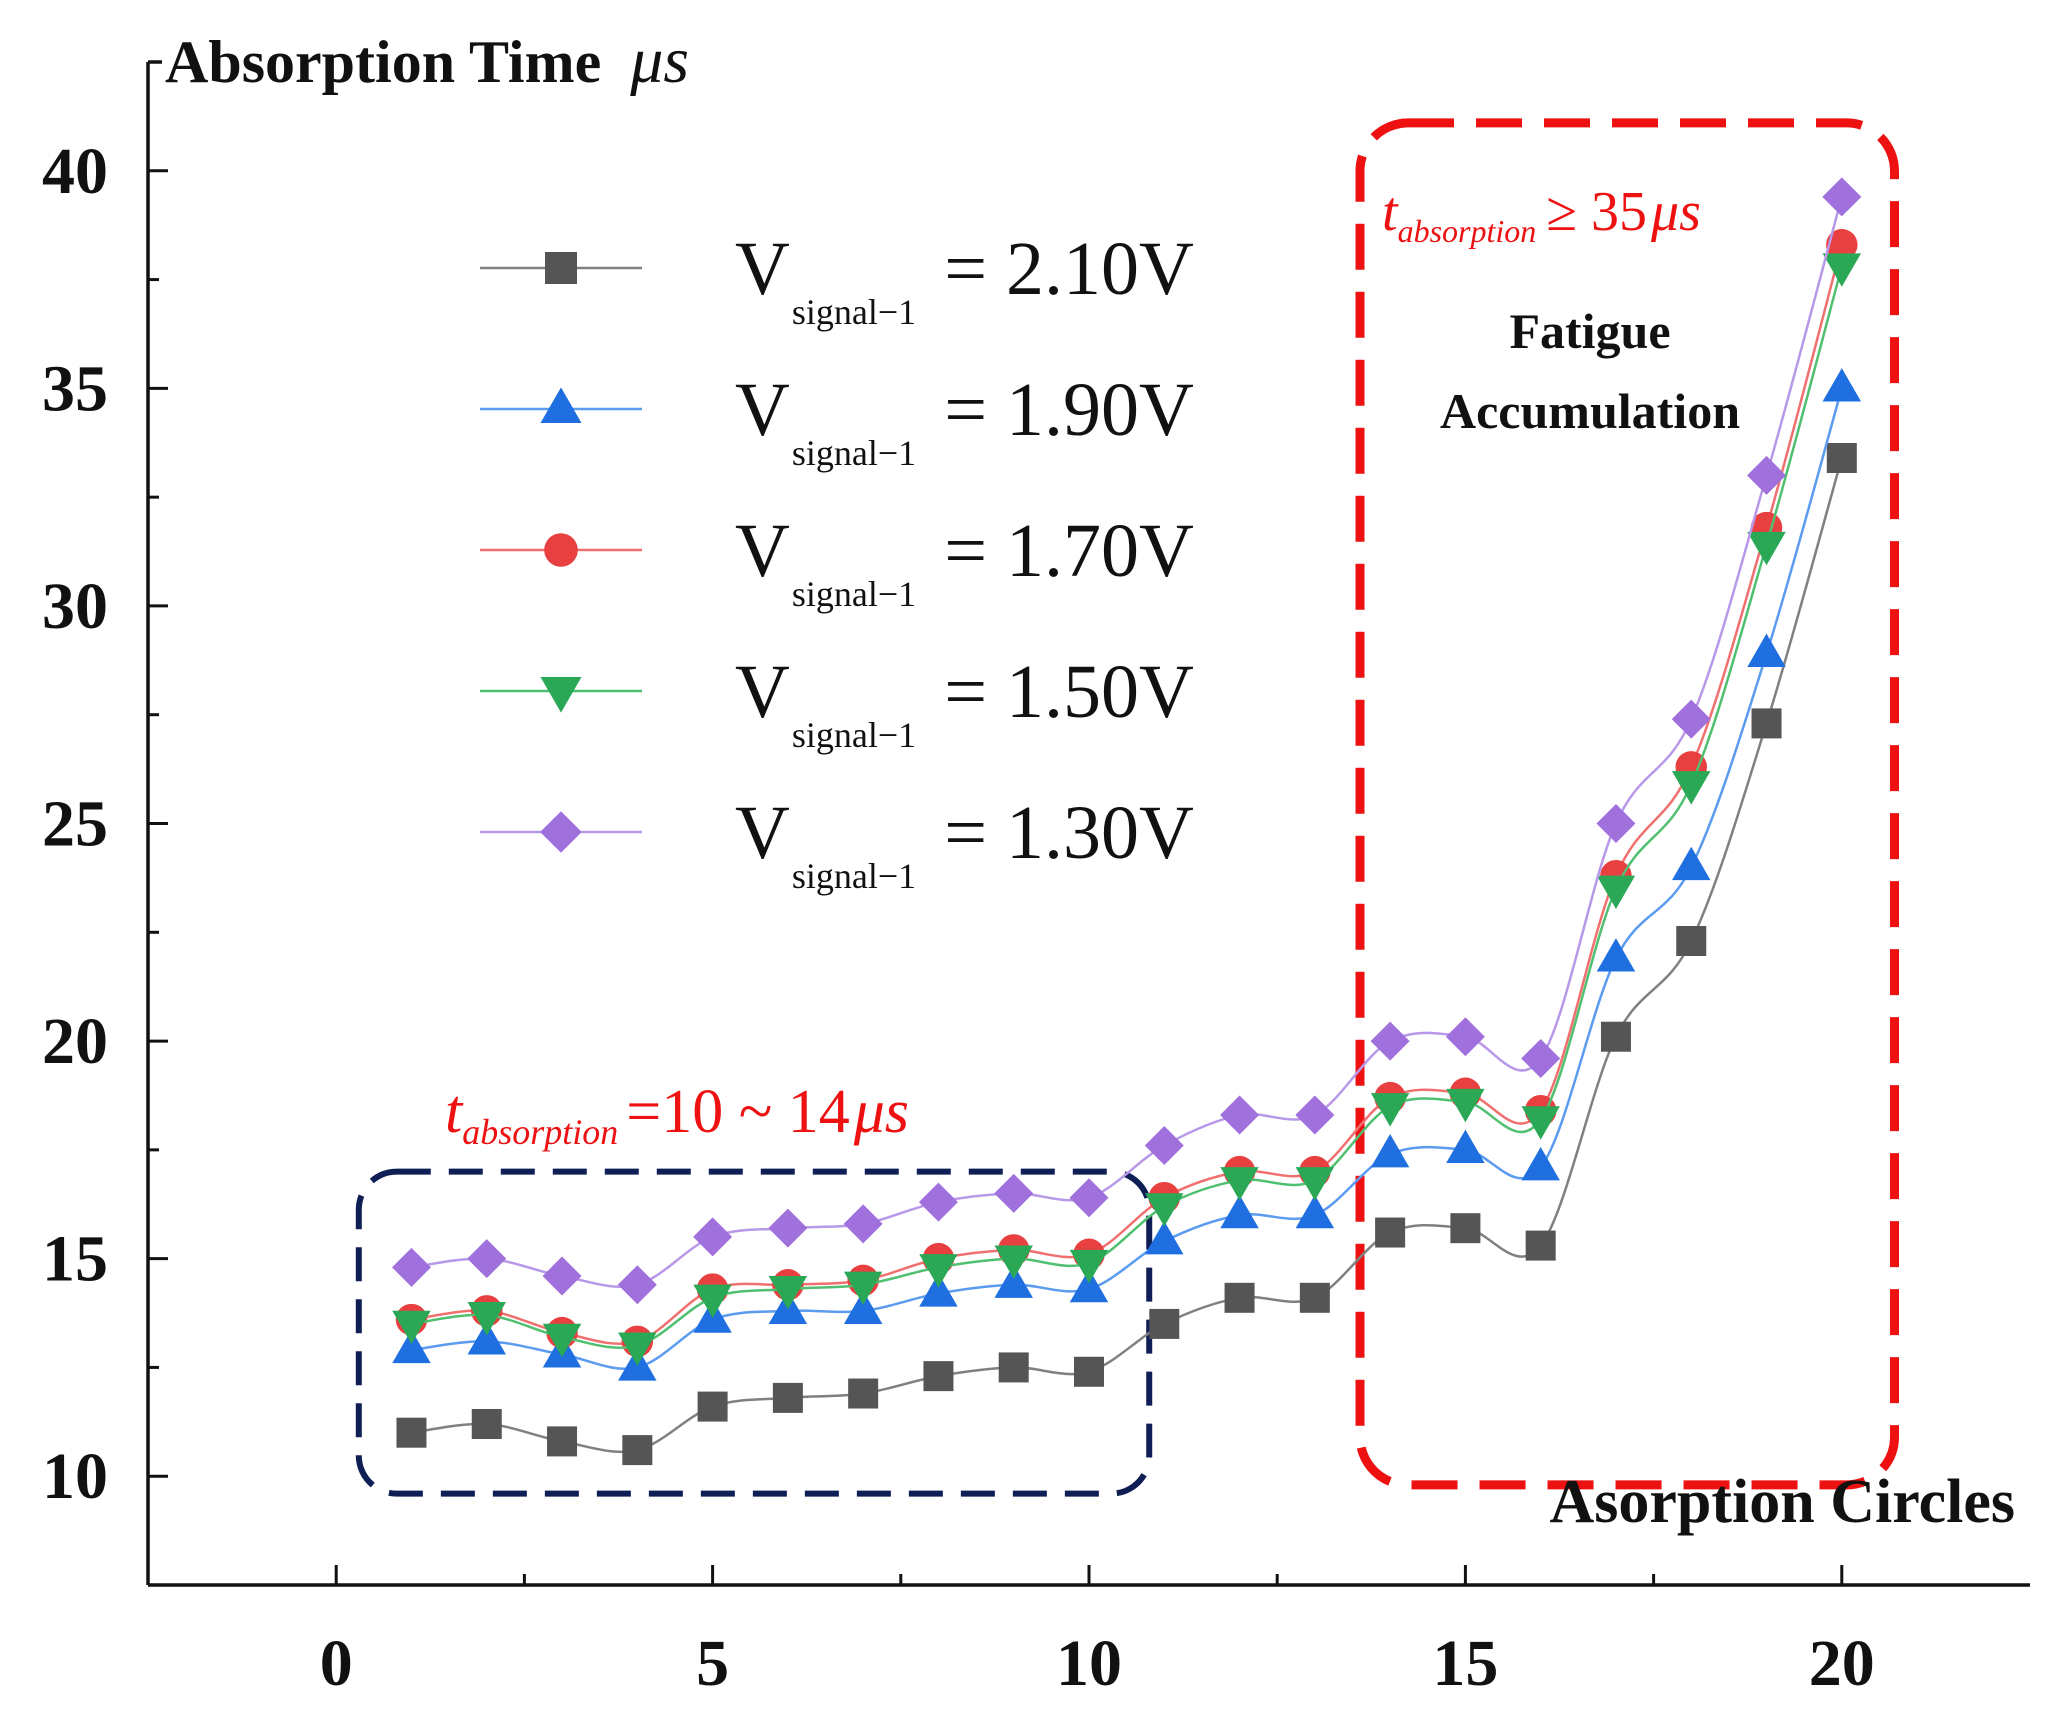 The height and width of the screenshot is (1710, 2055). Describe the element at coordinates (712, 1663) in the screenshot. I see `x-tick-label: 5` at that location.